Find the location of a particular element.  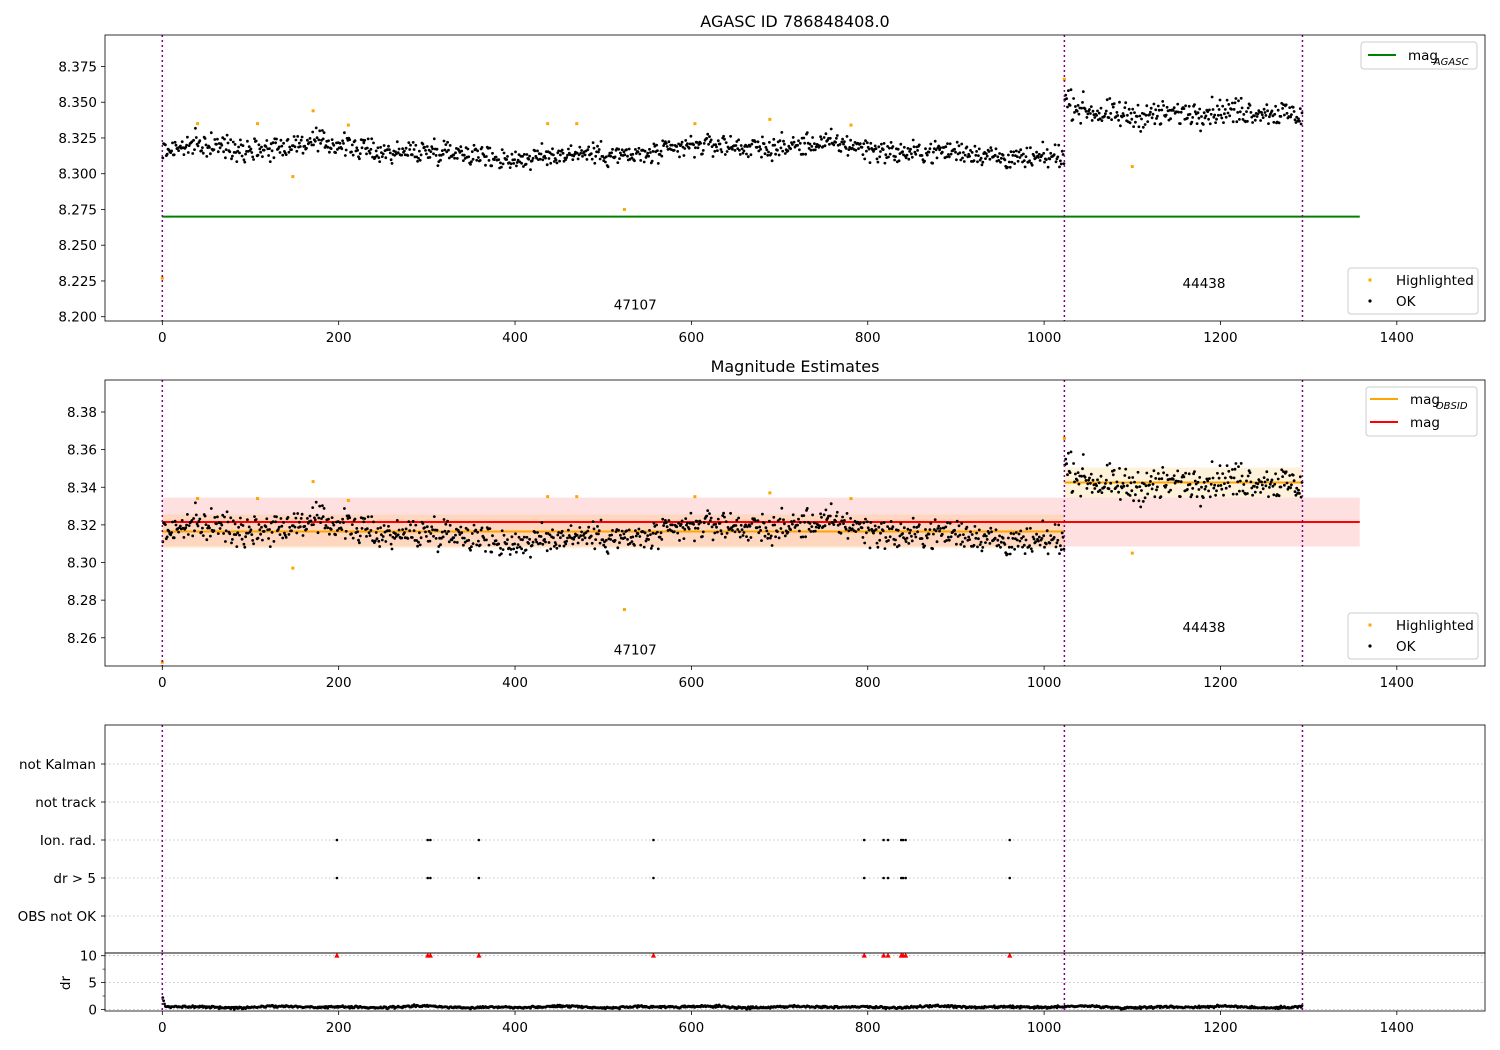

y-tick-label: 8.325 is located at coordinates (77, 139).